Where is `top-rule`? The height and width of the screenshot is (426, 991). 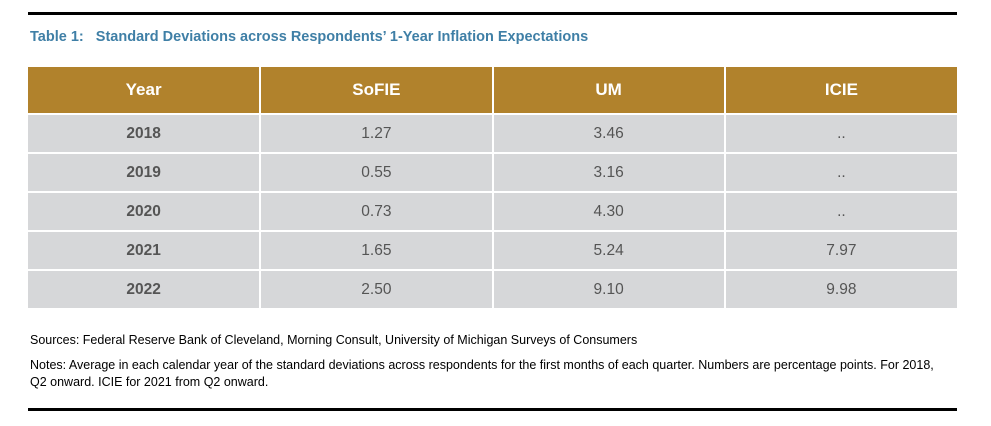
top-rule is located at coordinates (492, 13).